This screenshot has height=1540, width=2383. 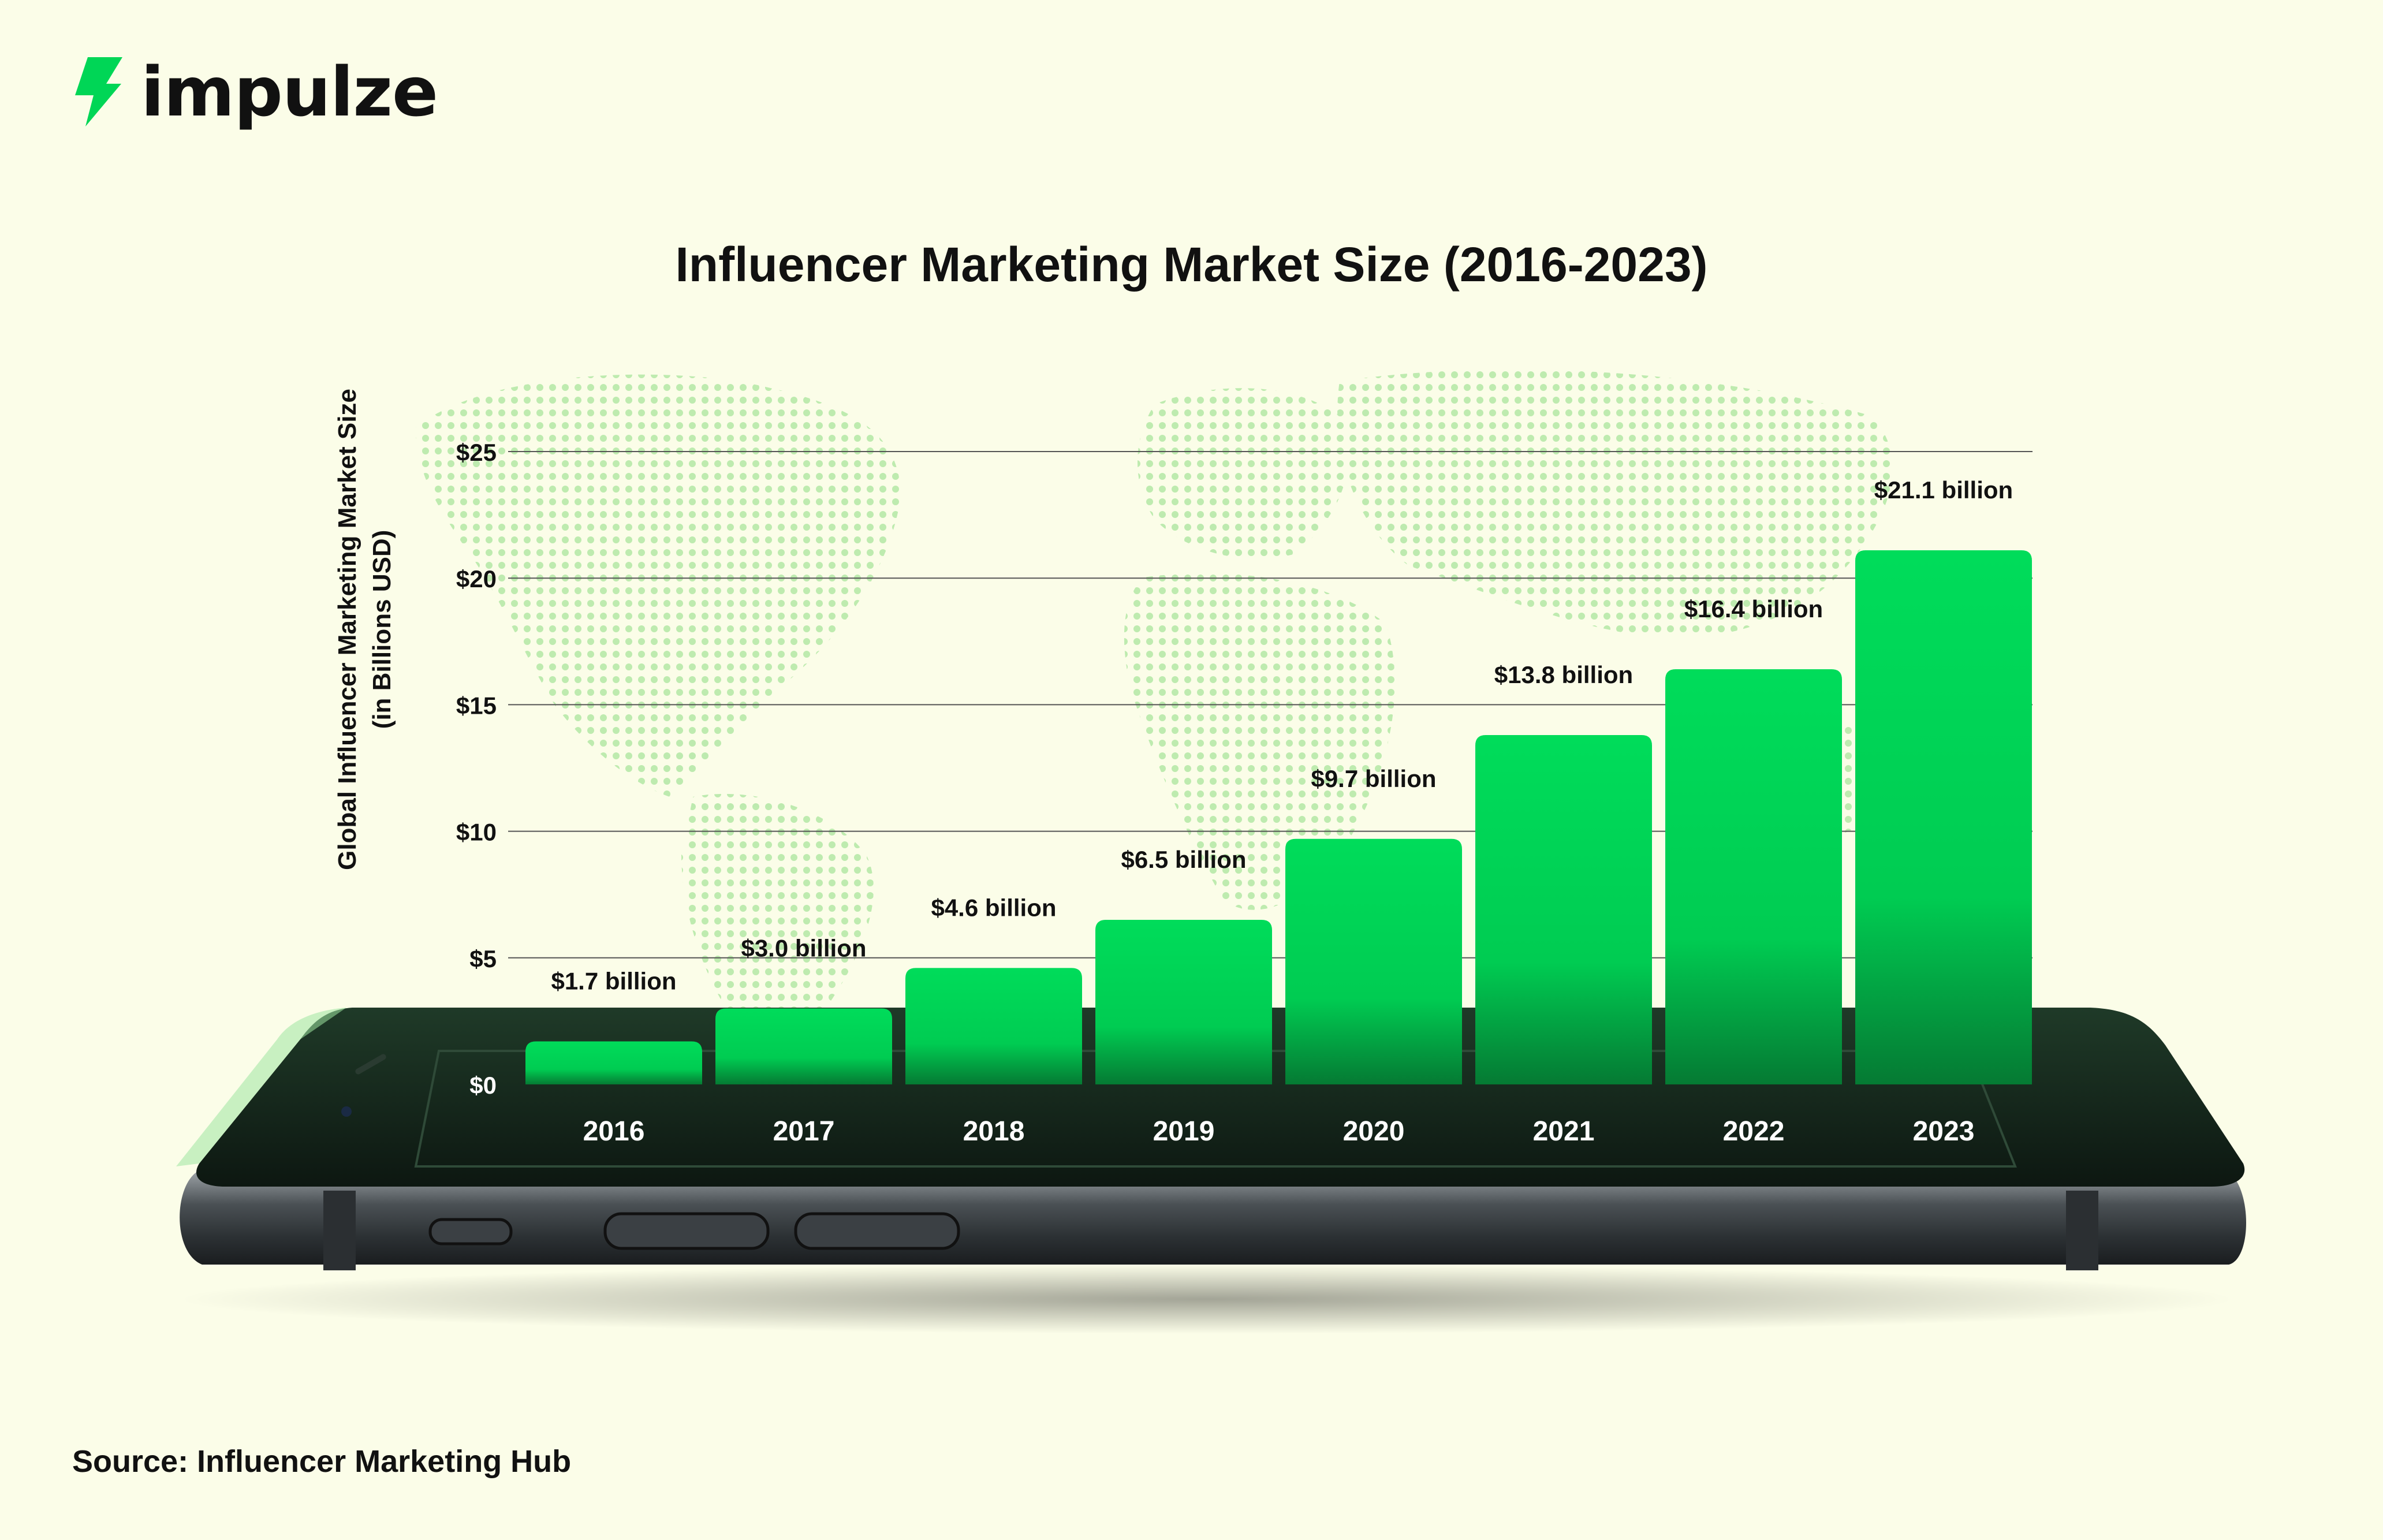 I want to click on y-axis-label: Global Influencer Marketing Market Size, so click(x=347, y=630).